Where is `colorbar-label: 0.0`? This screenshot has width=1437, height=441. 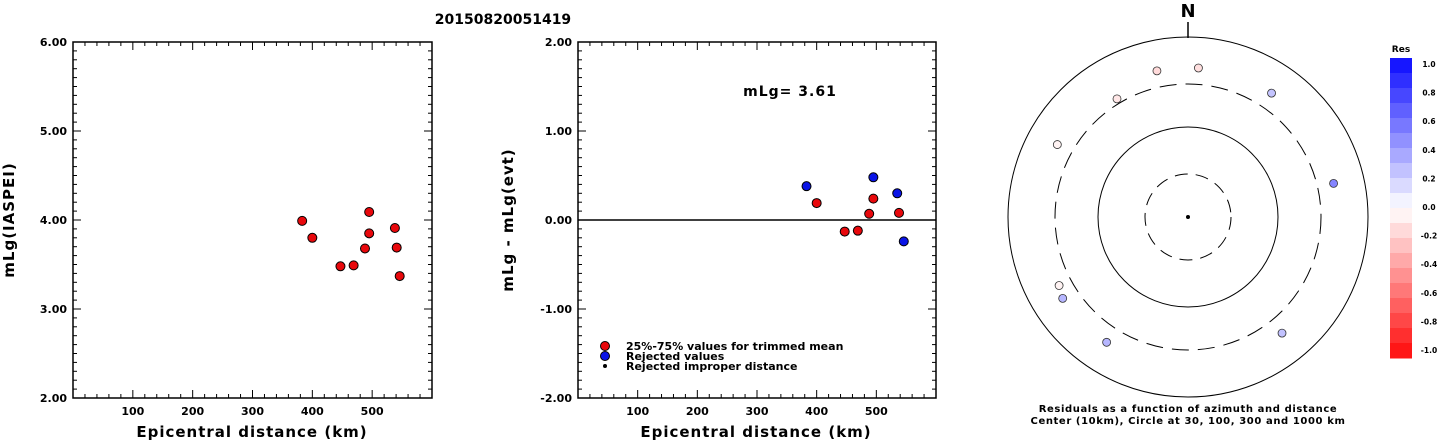
colorbar-label: 0.0 is located at coordinates (1428, 207).